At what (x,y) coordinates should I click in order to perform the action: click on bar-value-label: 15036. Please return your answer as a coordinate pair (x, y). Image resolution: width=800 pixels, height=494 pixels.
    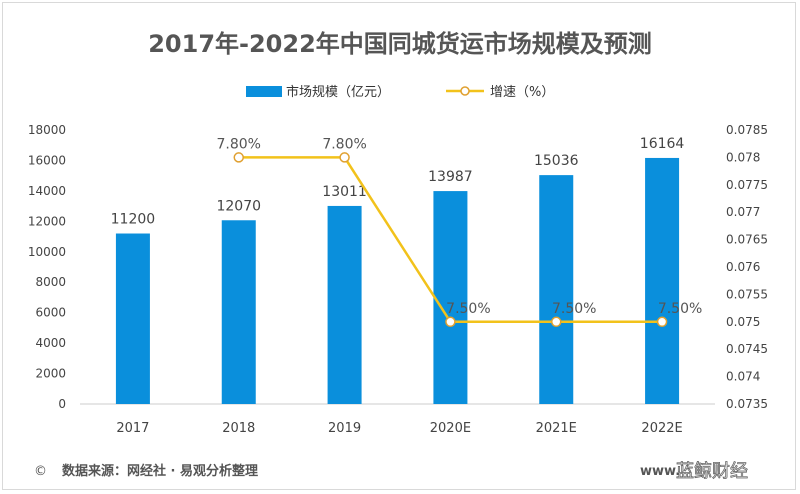
    Looking at the image, I should click on (556, 161).